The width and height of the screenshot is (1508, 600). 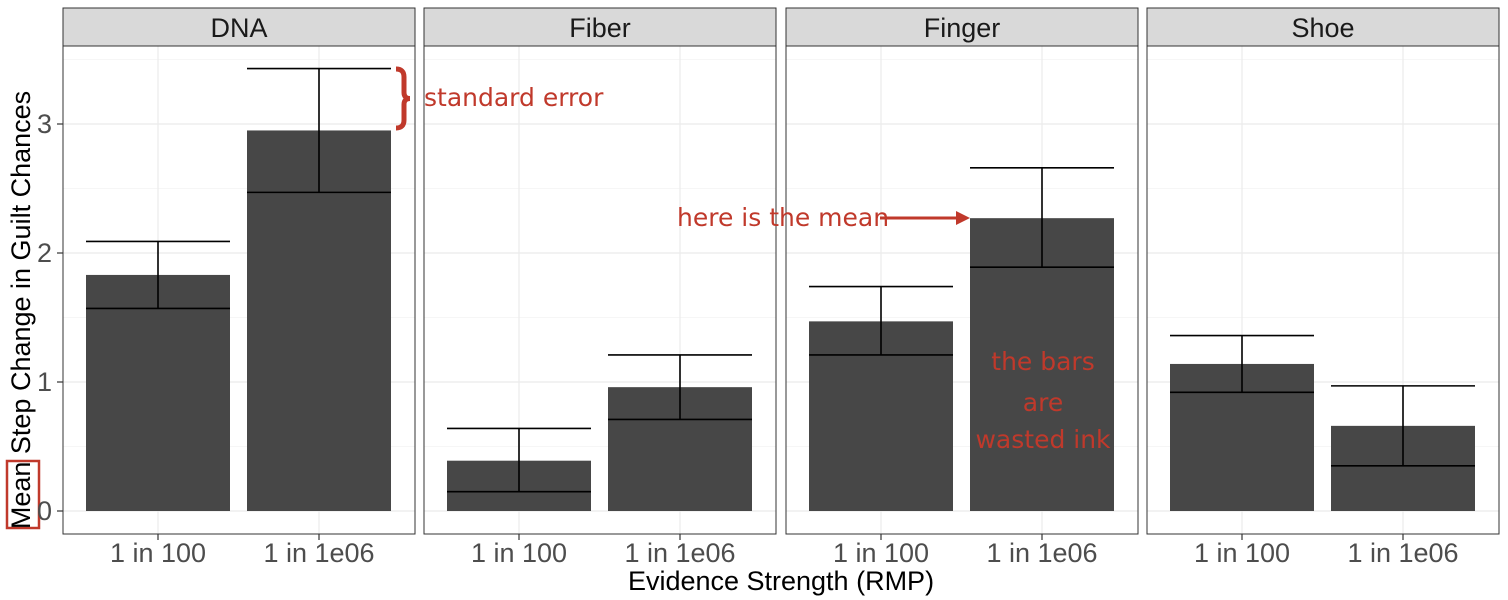 I want to click on facet-label: Fiber, so click(x=600, y=28).